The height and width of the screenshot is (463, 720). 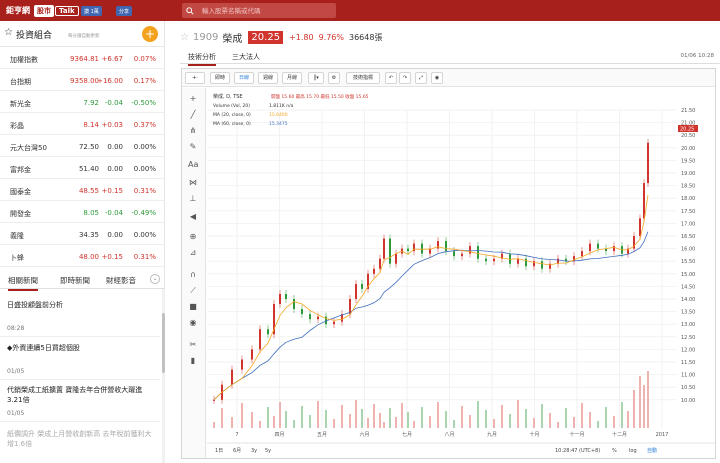 I want to click on indicators-button: 技術指標, so click(x=363, y=78).